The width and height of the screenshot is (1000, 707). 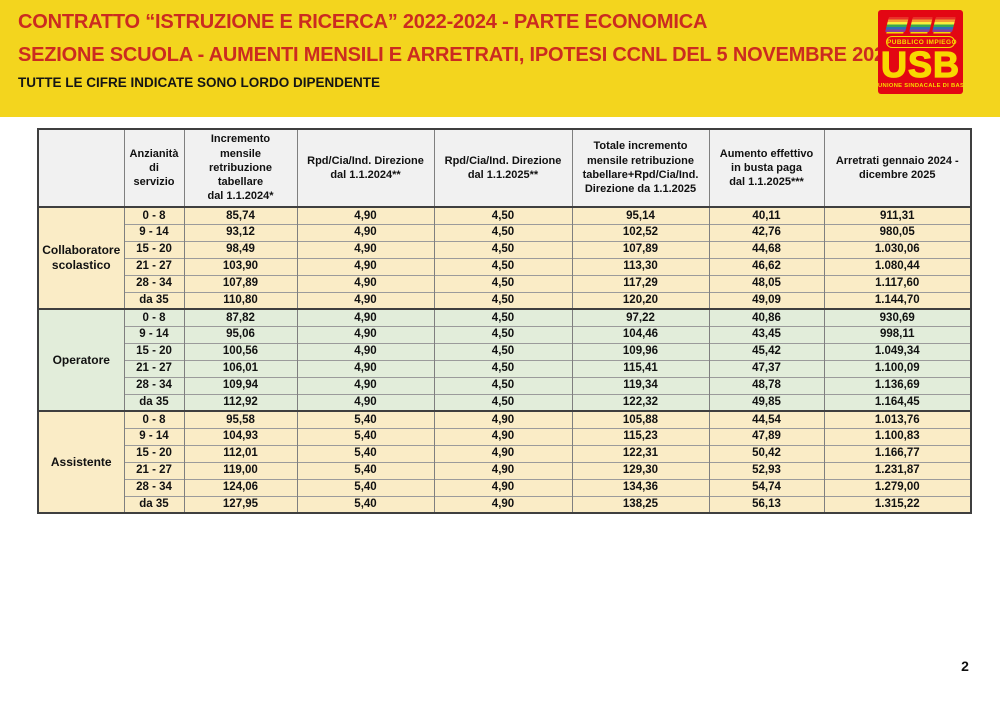 What do you see at coordinates (505, 232) in the screenshot?
I see `table-row: 9 - 14 93,12 4,90 4,50 102,52 42,76 980,05` at bounding box center [505, 232].